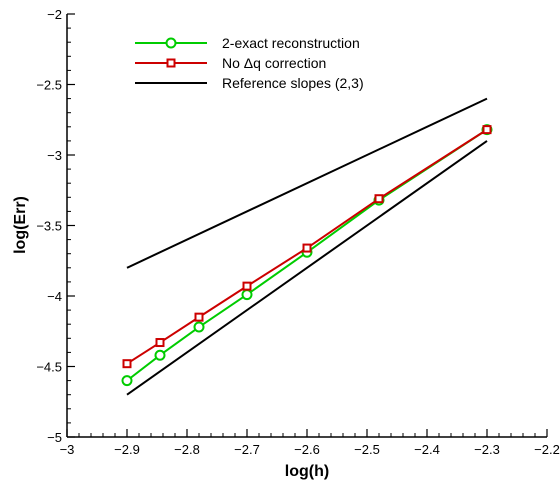  I want to click on x-tick-label: −2.6, so click(307, 449).